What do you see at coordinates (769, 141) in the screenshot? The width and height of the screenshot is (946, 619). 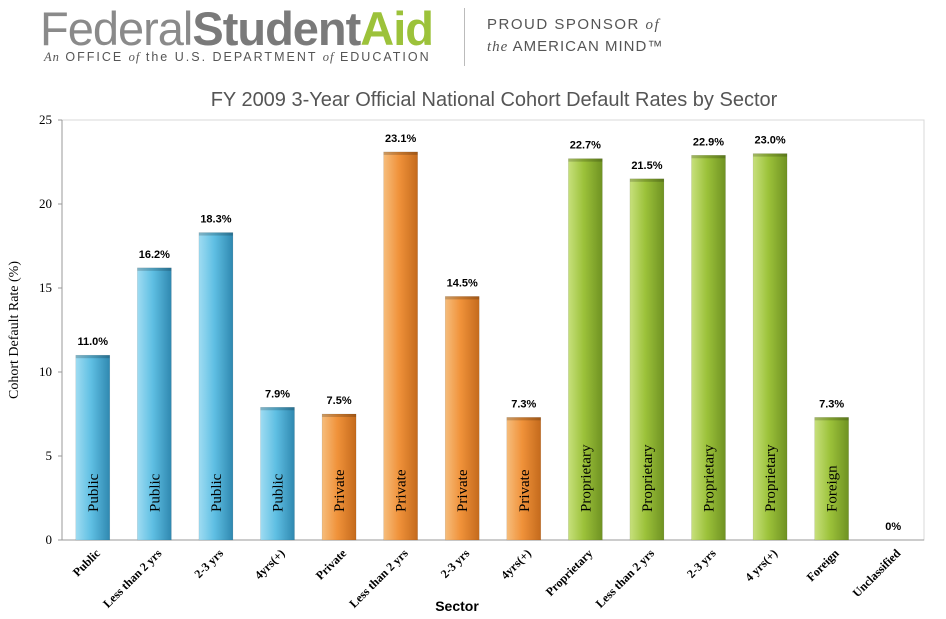 I see `value-label: 23.0%` at bounding box center [769, 141].